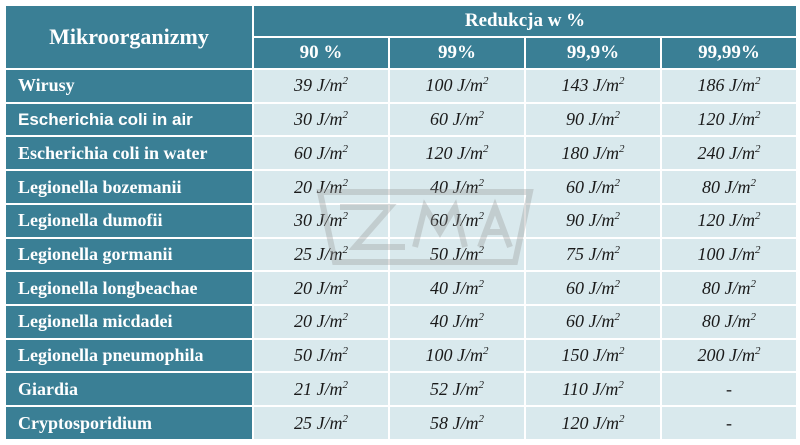 The width and height of the screenshot is (800, 445). Describe the element at coordinates (129, 355) in the screenshot. I see `row-name: Legionella pneumophila` at that location.